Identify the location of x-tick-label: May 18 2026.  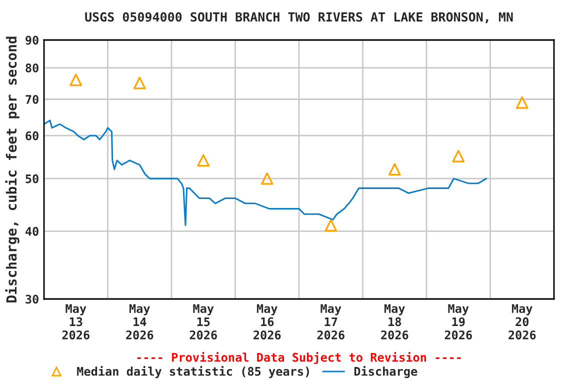
(394, 322).